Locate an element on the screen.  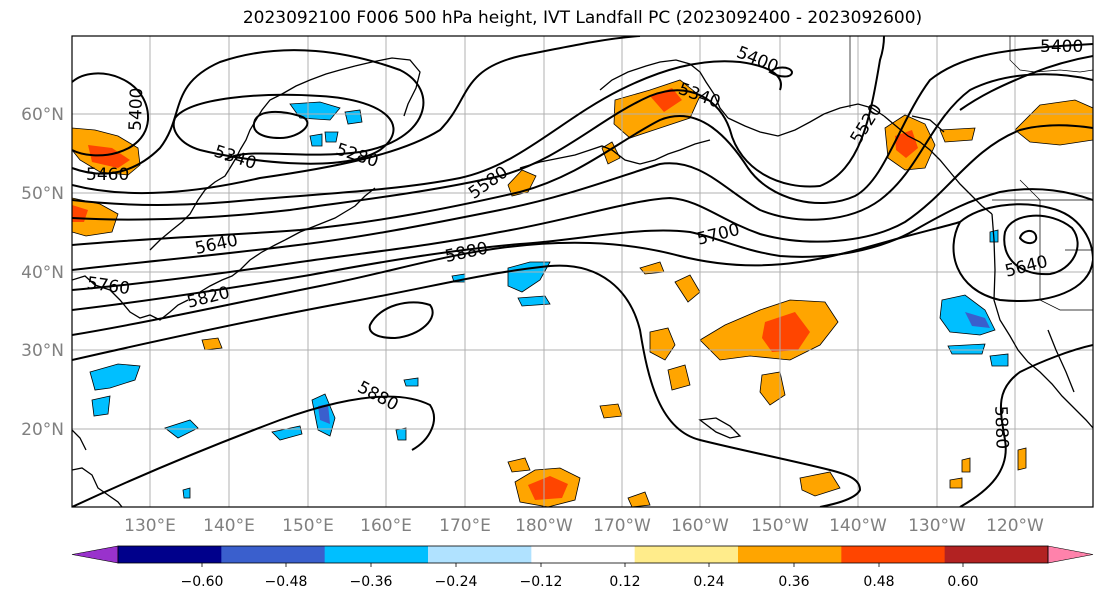
colorbar is located at coordinates (582, 556).